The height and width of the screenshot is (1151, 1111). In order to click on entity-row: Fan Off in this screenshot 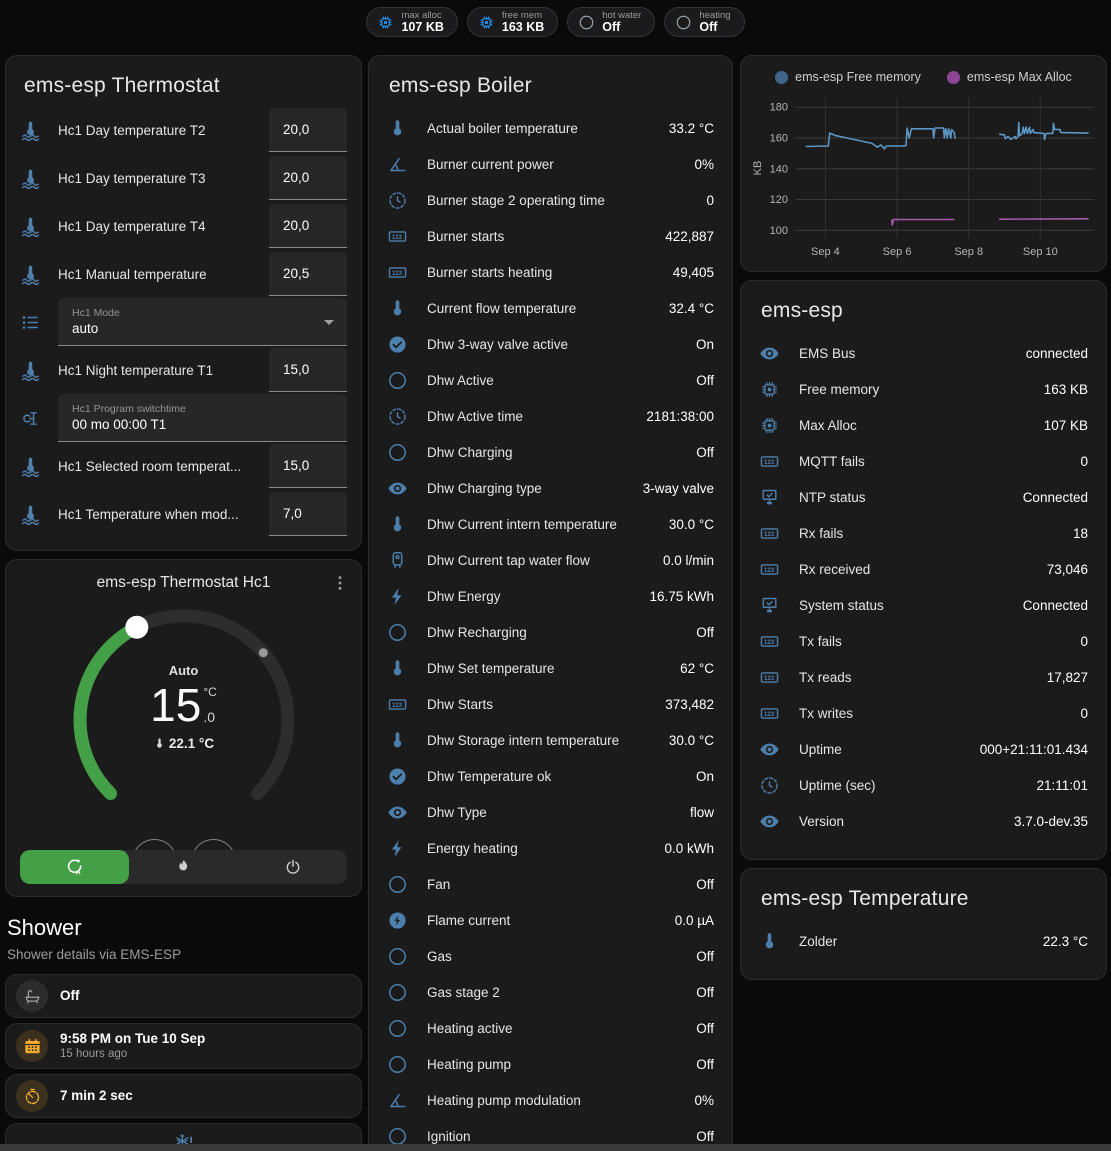, I will do `click(550, 884)`.